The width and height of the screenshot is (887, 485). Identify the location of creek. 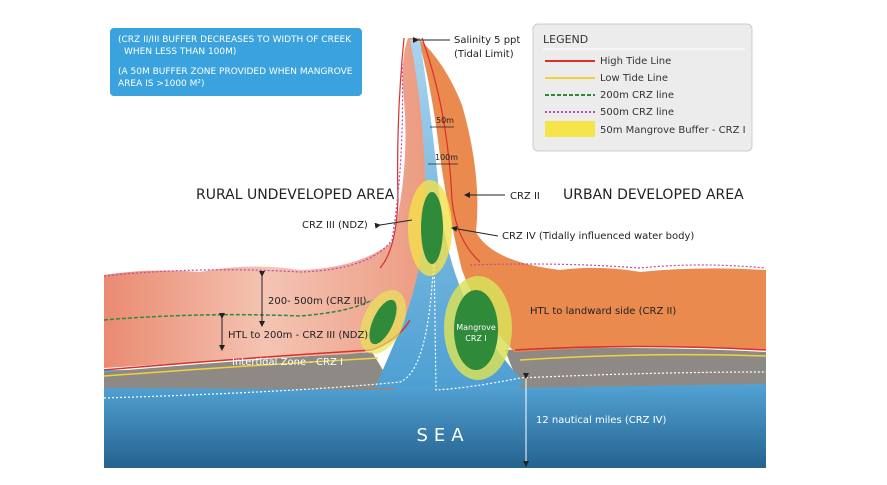
(450, 214).